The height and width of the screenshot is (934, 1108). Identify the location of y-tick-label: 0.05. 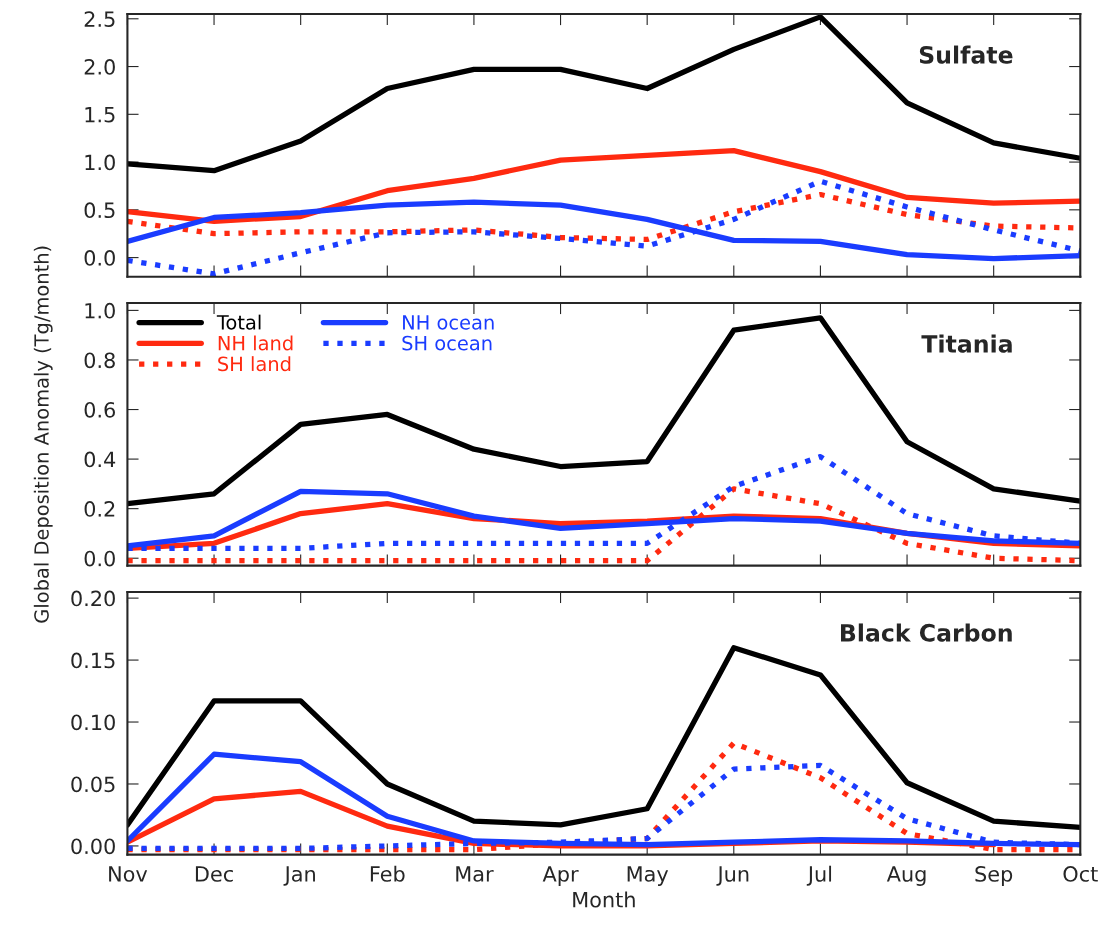
(93, 784).